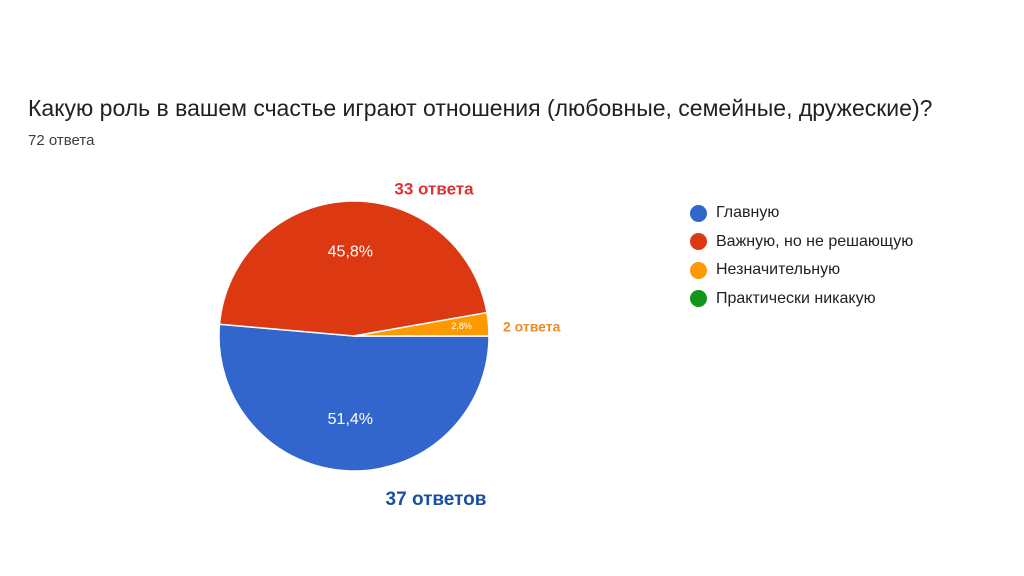  I want to click on pie-percent-label-незначительную: 2,8%, so click(461, 326).